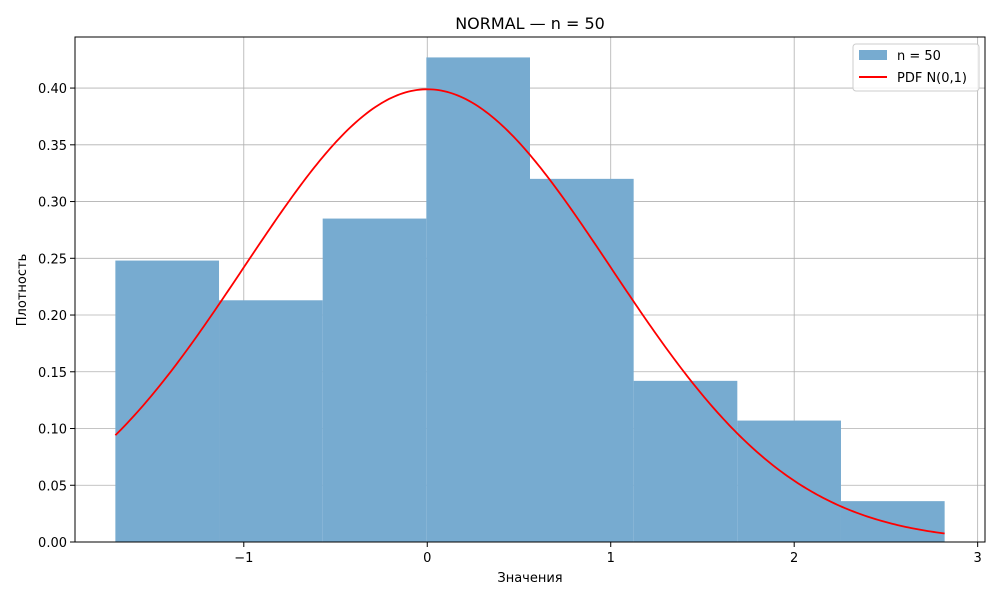  Describe the element at coordinates (52, 89) in the screenshot. I see `y-tick-label: 0.40` at that location.